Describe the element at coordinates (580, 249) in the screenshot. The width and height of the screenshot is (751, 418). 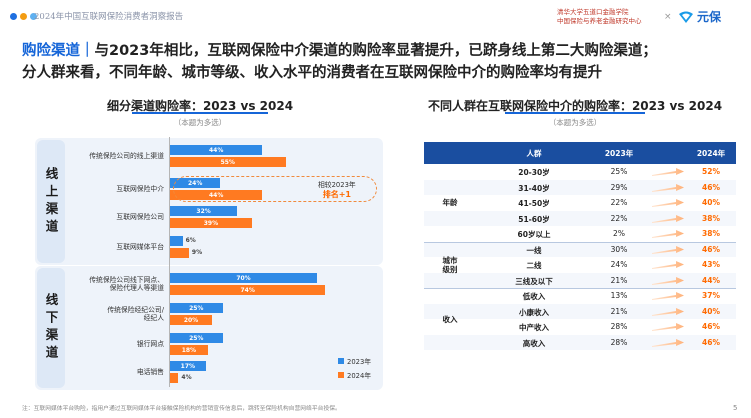
I see `table-row: 一线 30% 46%` at that location.